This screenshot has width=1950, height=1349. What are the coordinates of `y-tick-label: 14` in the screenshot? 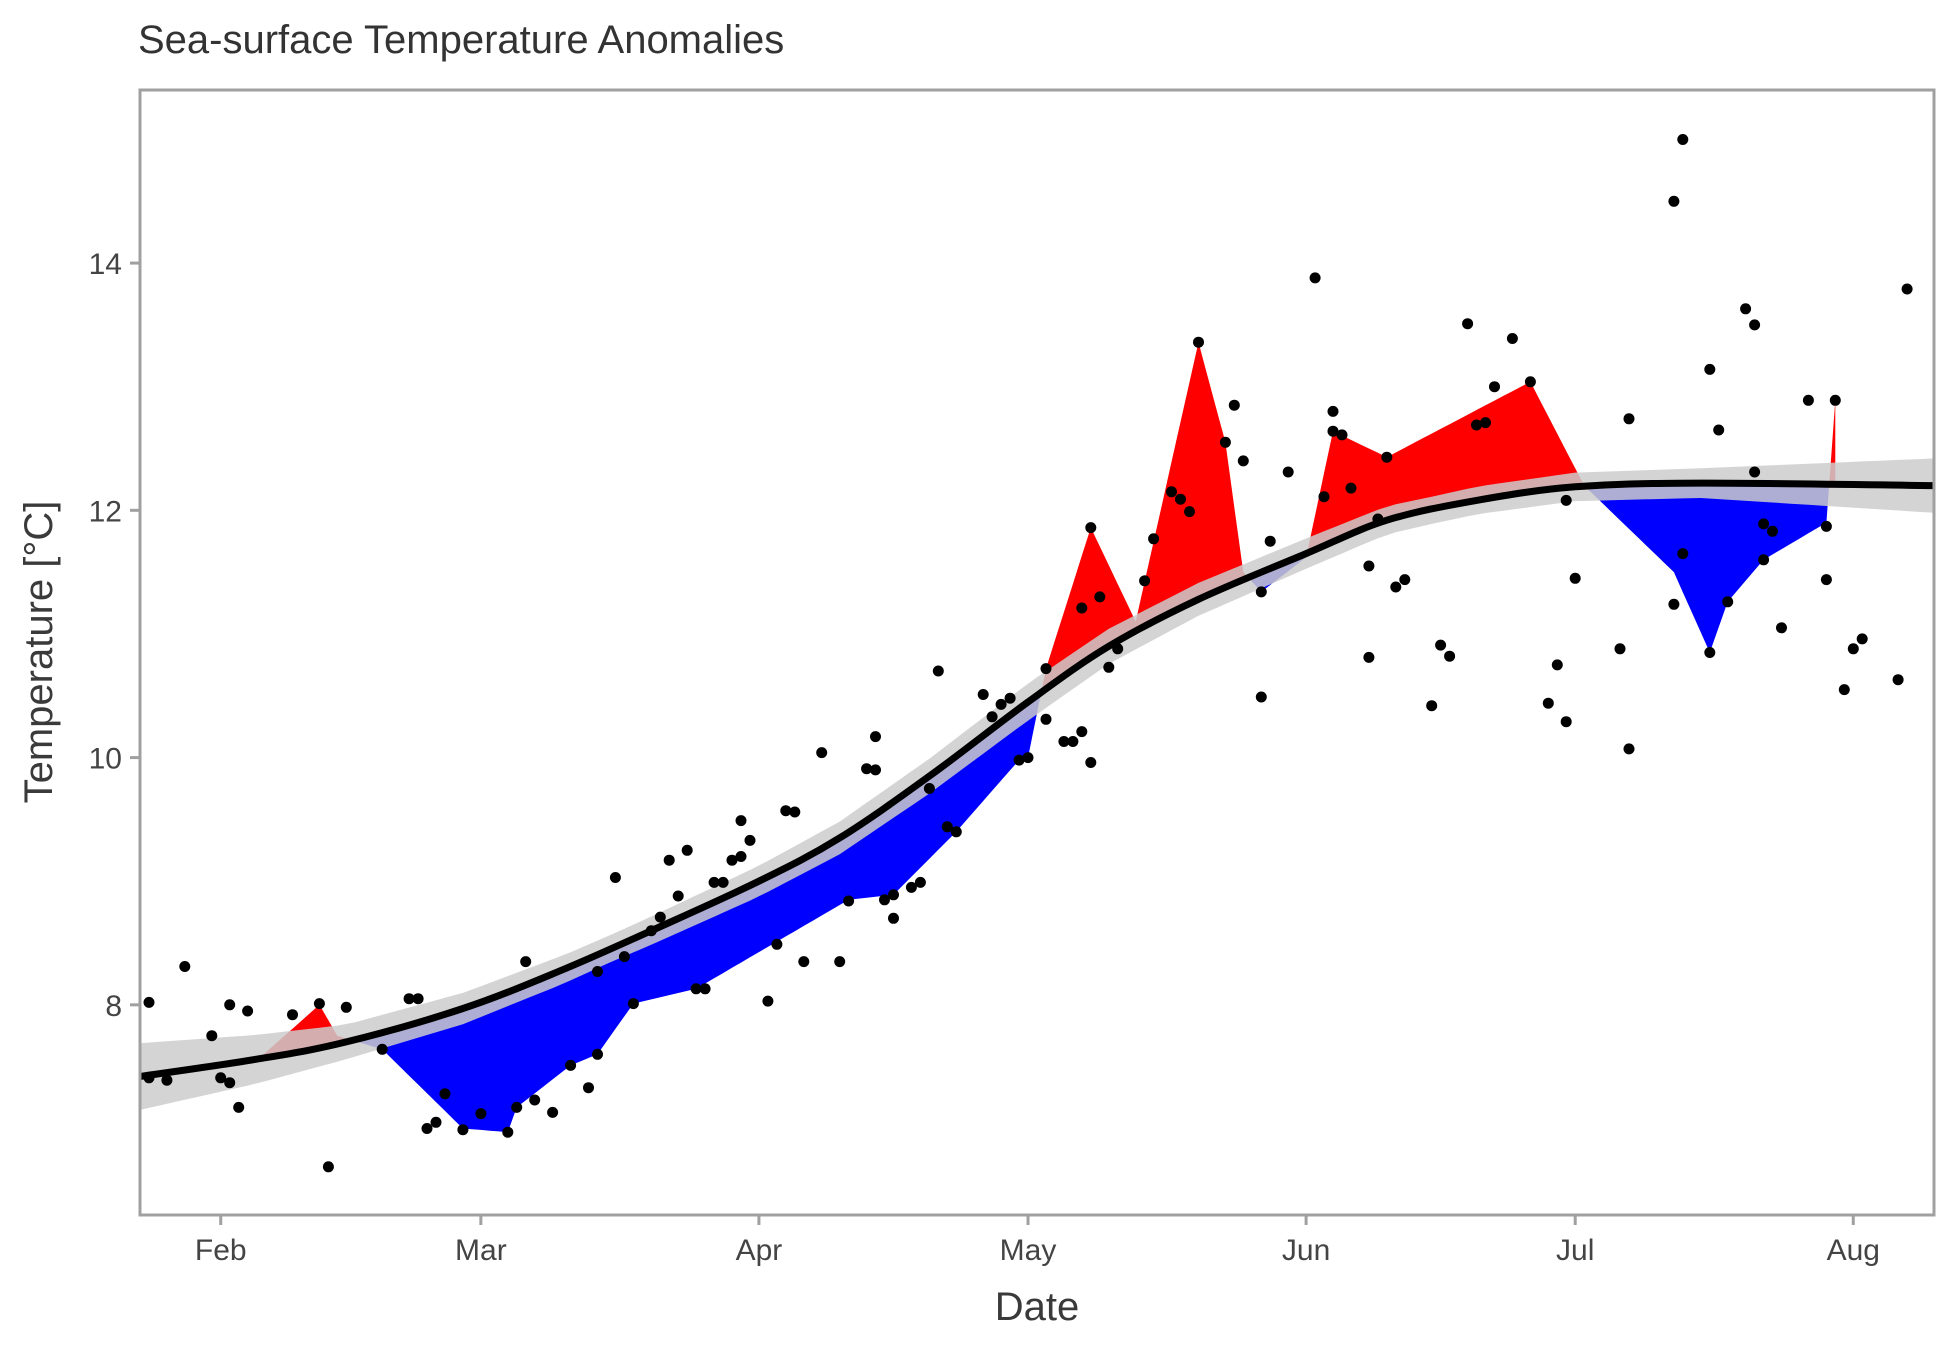 It's located at (105, 264).